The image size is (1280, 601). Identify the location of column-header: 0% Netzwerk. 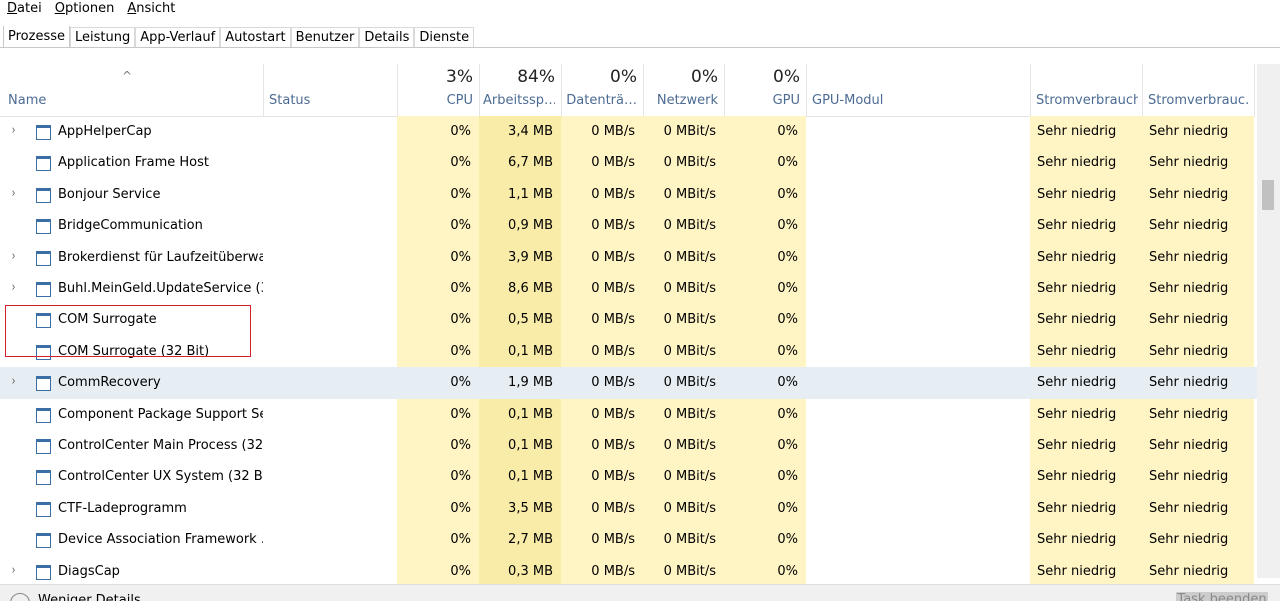
(684, 90).